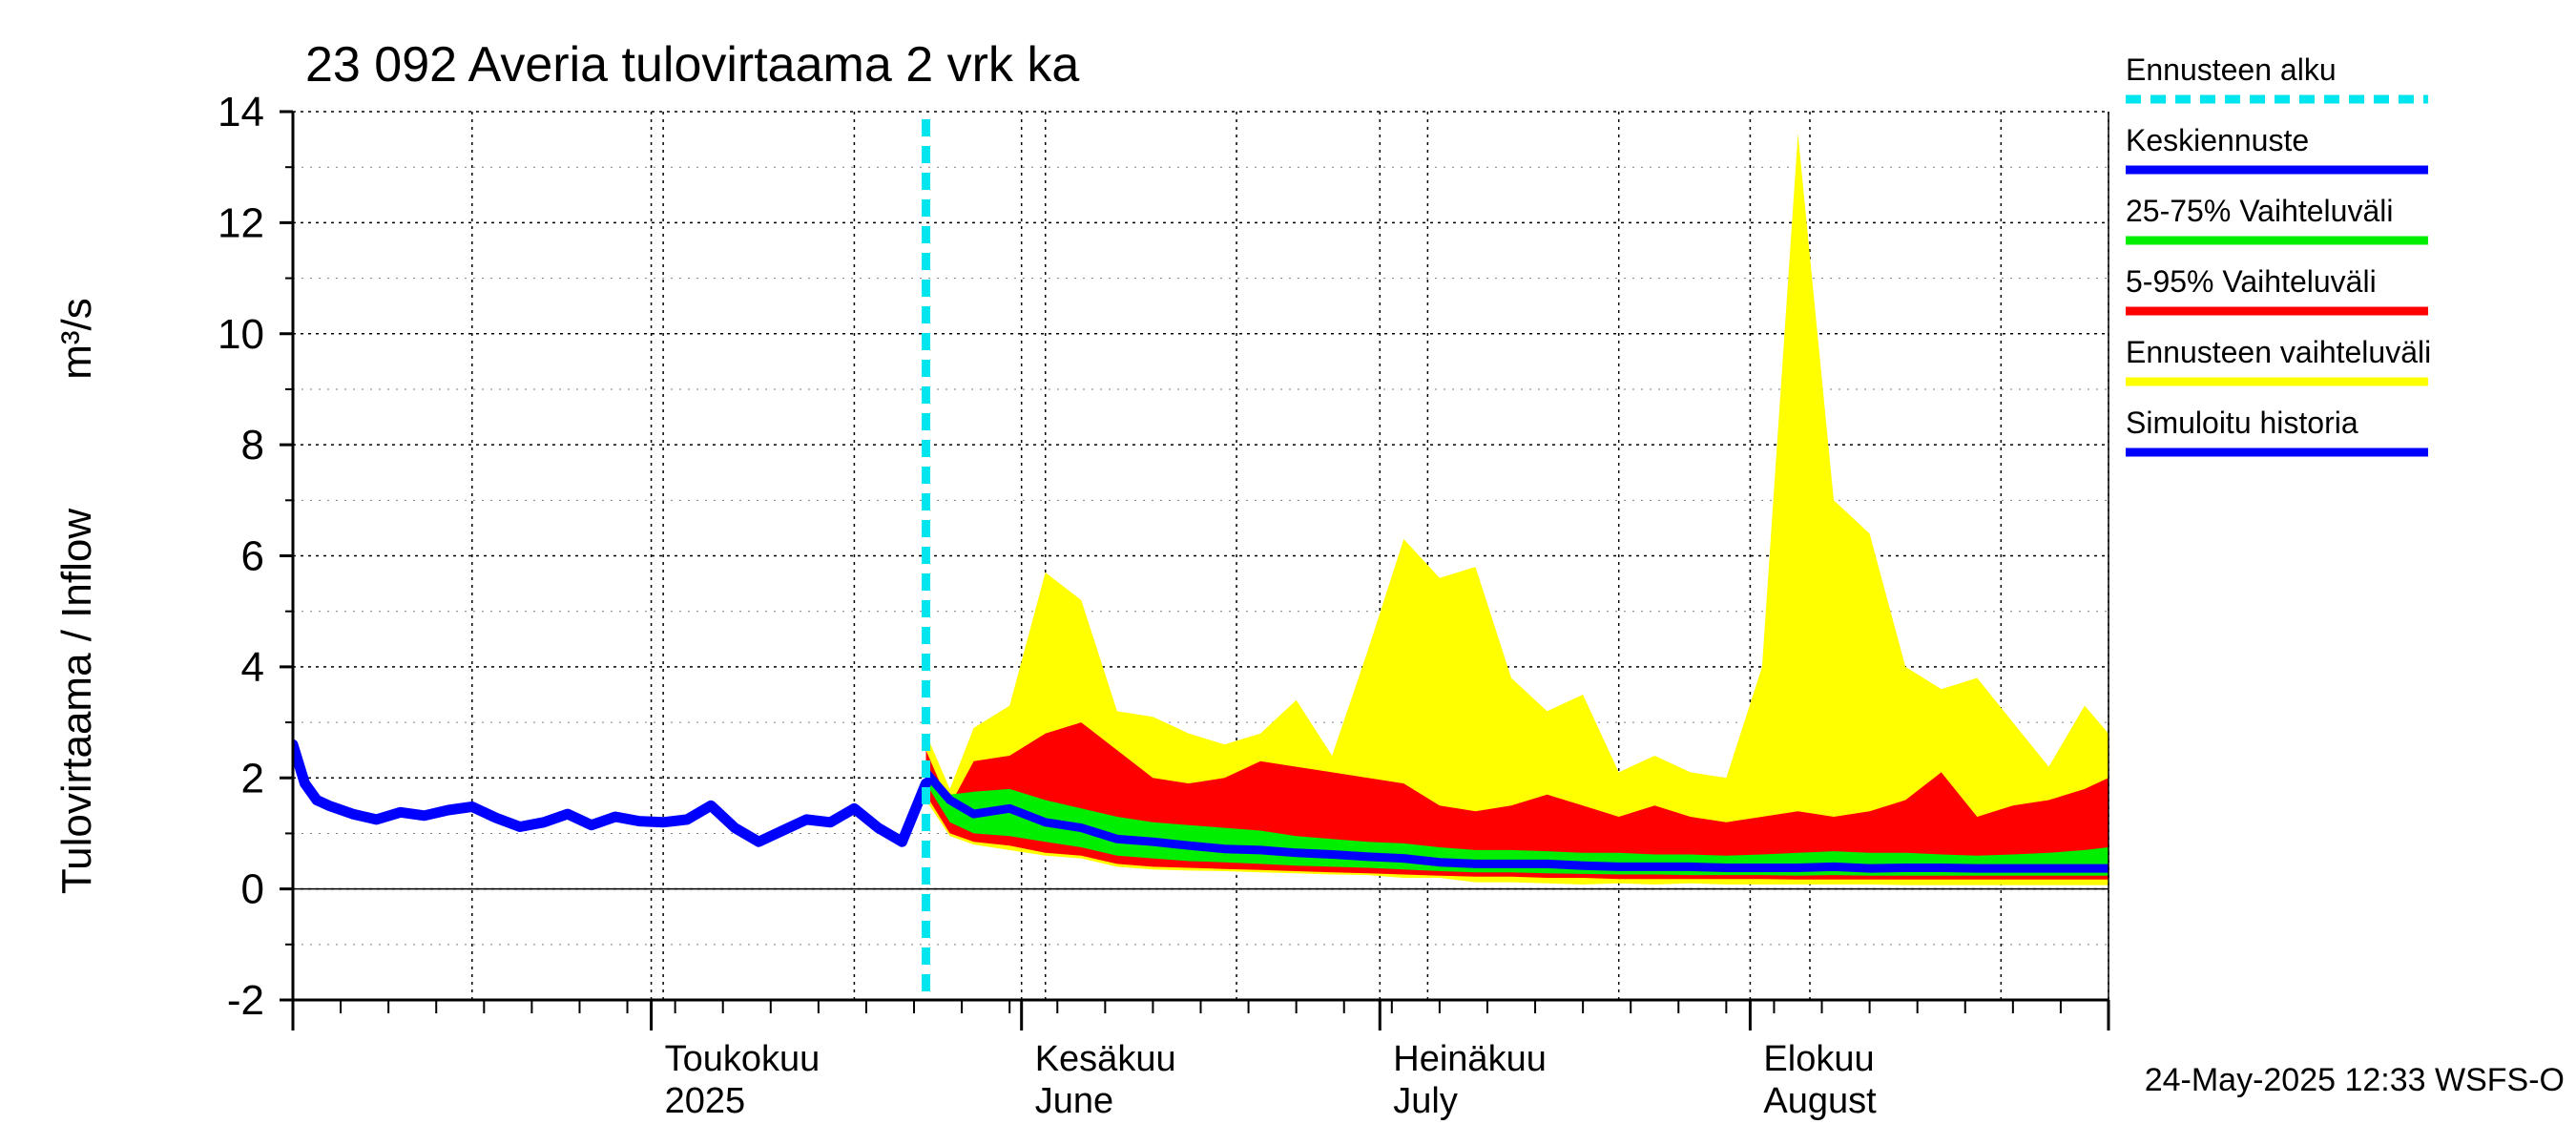 Image resolution: width=2576 pixels, height=1145 pixels. What do you see at coordinates (76, 339) in the screenshot?
I see `y-axis-unit: m³/s` at bounding box center [76, 339].